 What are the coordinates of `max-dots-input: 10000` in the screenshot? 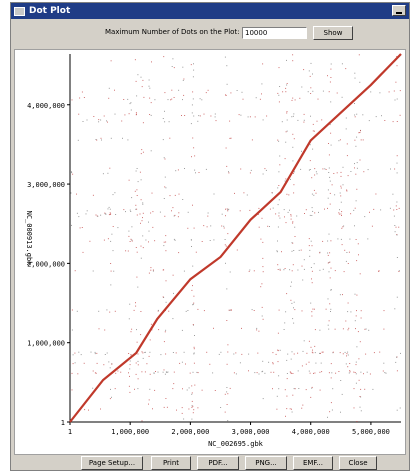 It's located at (274, 33).